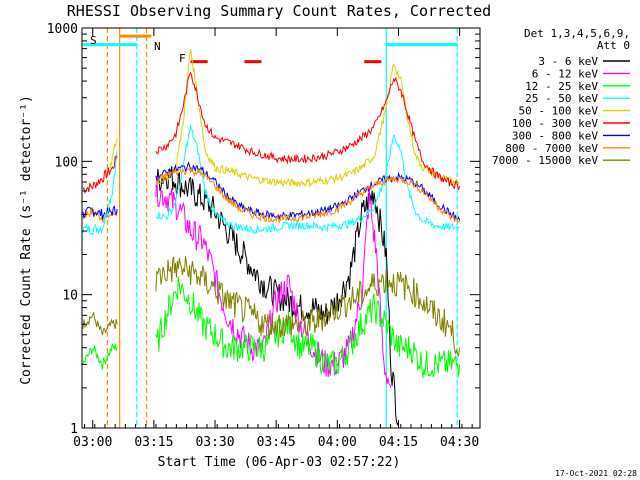 The image size is (640, 480). I want to click on x-tick-label-1: 03:15, so click(153, 442).